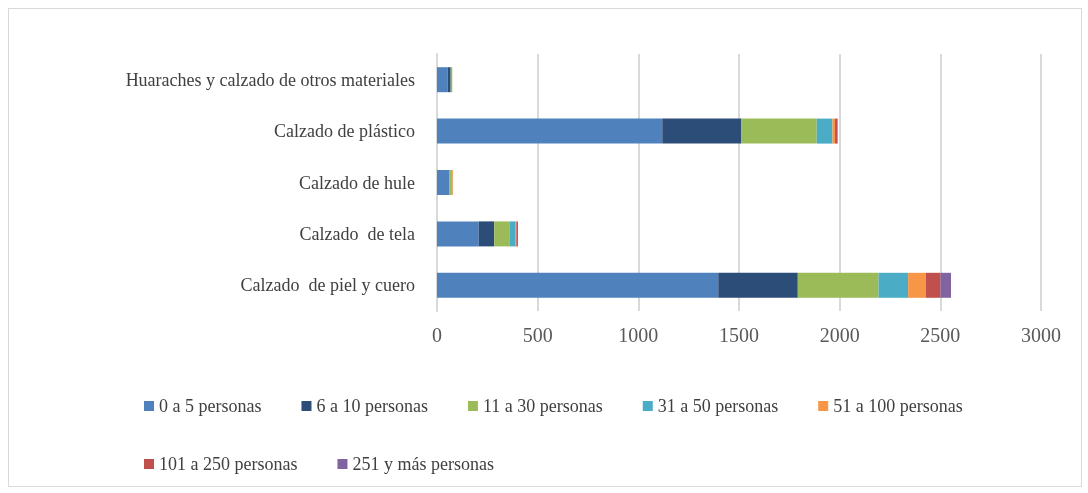 Image resolution: width=1088 pixels, height=493 pixels. Describe the element at coordinates (210, 406) in the screenshot. I see `legend-label: 0 a 5 personas` at that location.